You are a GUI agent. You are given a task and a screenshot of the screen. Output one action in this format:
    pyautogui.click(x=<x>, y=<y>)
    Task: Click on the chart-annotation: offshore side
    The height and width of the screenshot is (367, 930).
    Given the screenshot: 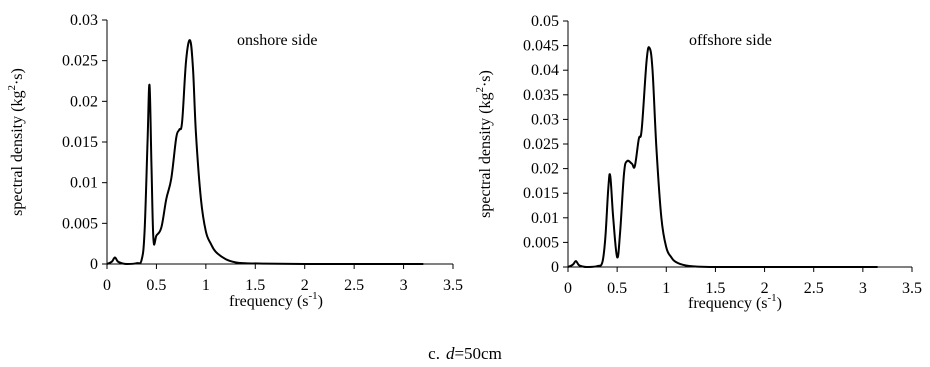 What is the action you would take?
    pyautogui.click(x=730, y=40)
    